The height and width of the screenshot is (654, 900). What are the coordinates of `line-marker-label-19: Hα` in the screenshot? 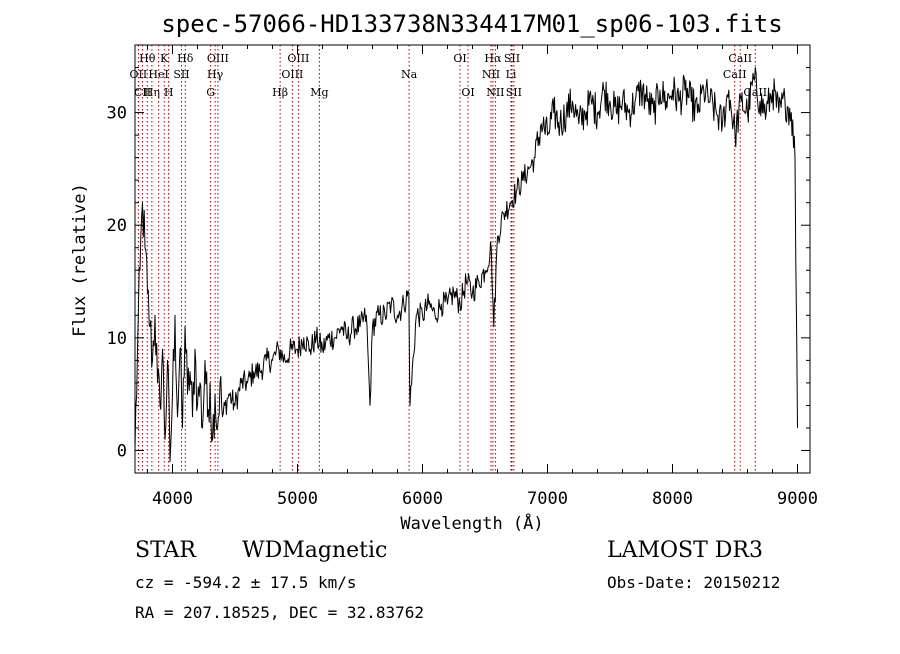 It's located at (493, 58).